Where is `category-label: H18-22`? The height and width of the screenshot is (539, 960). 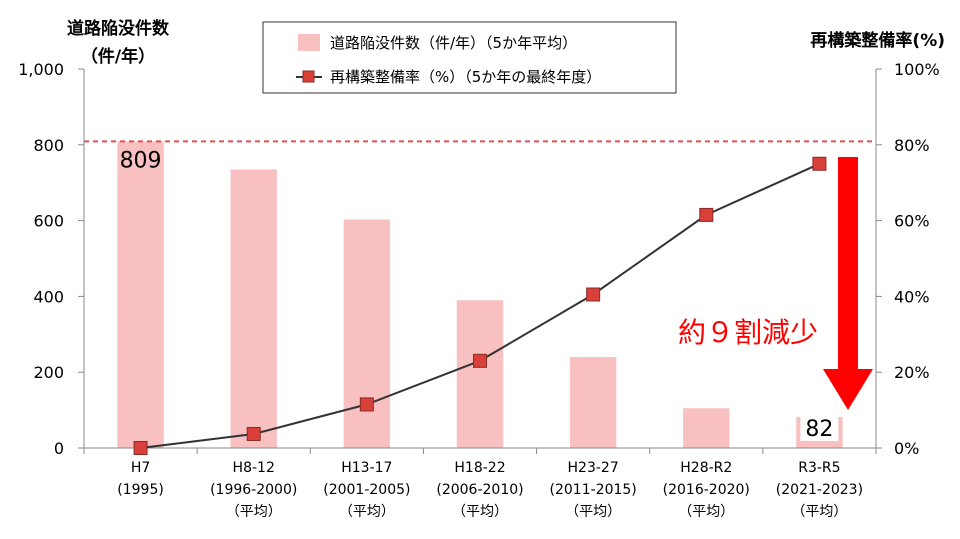 category-label: H18-22 is located at coordinates (479, 468).